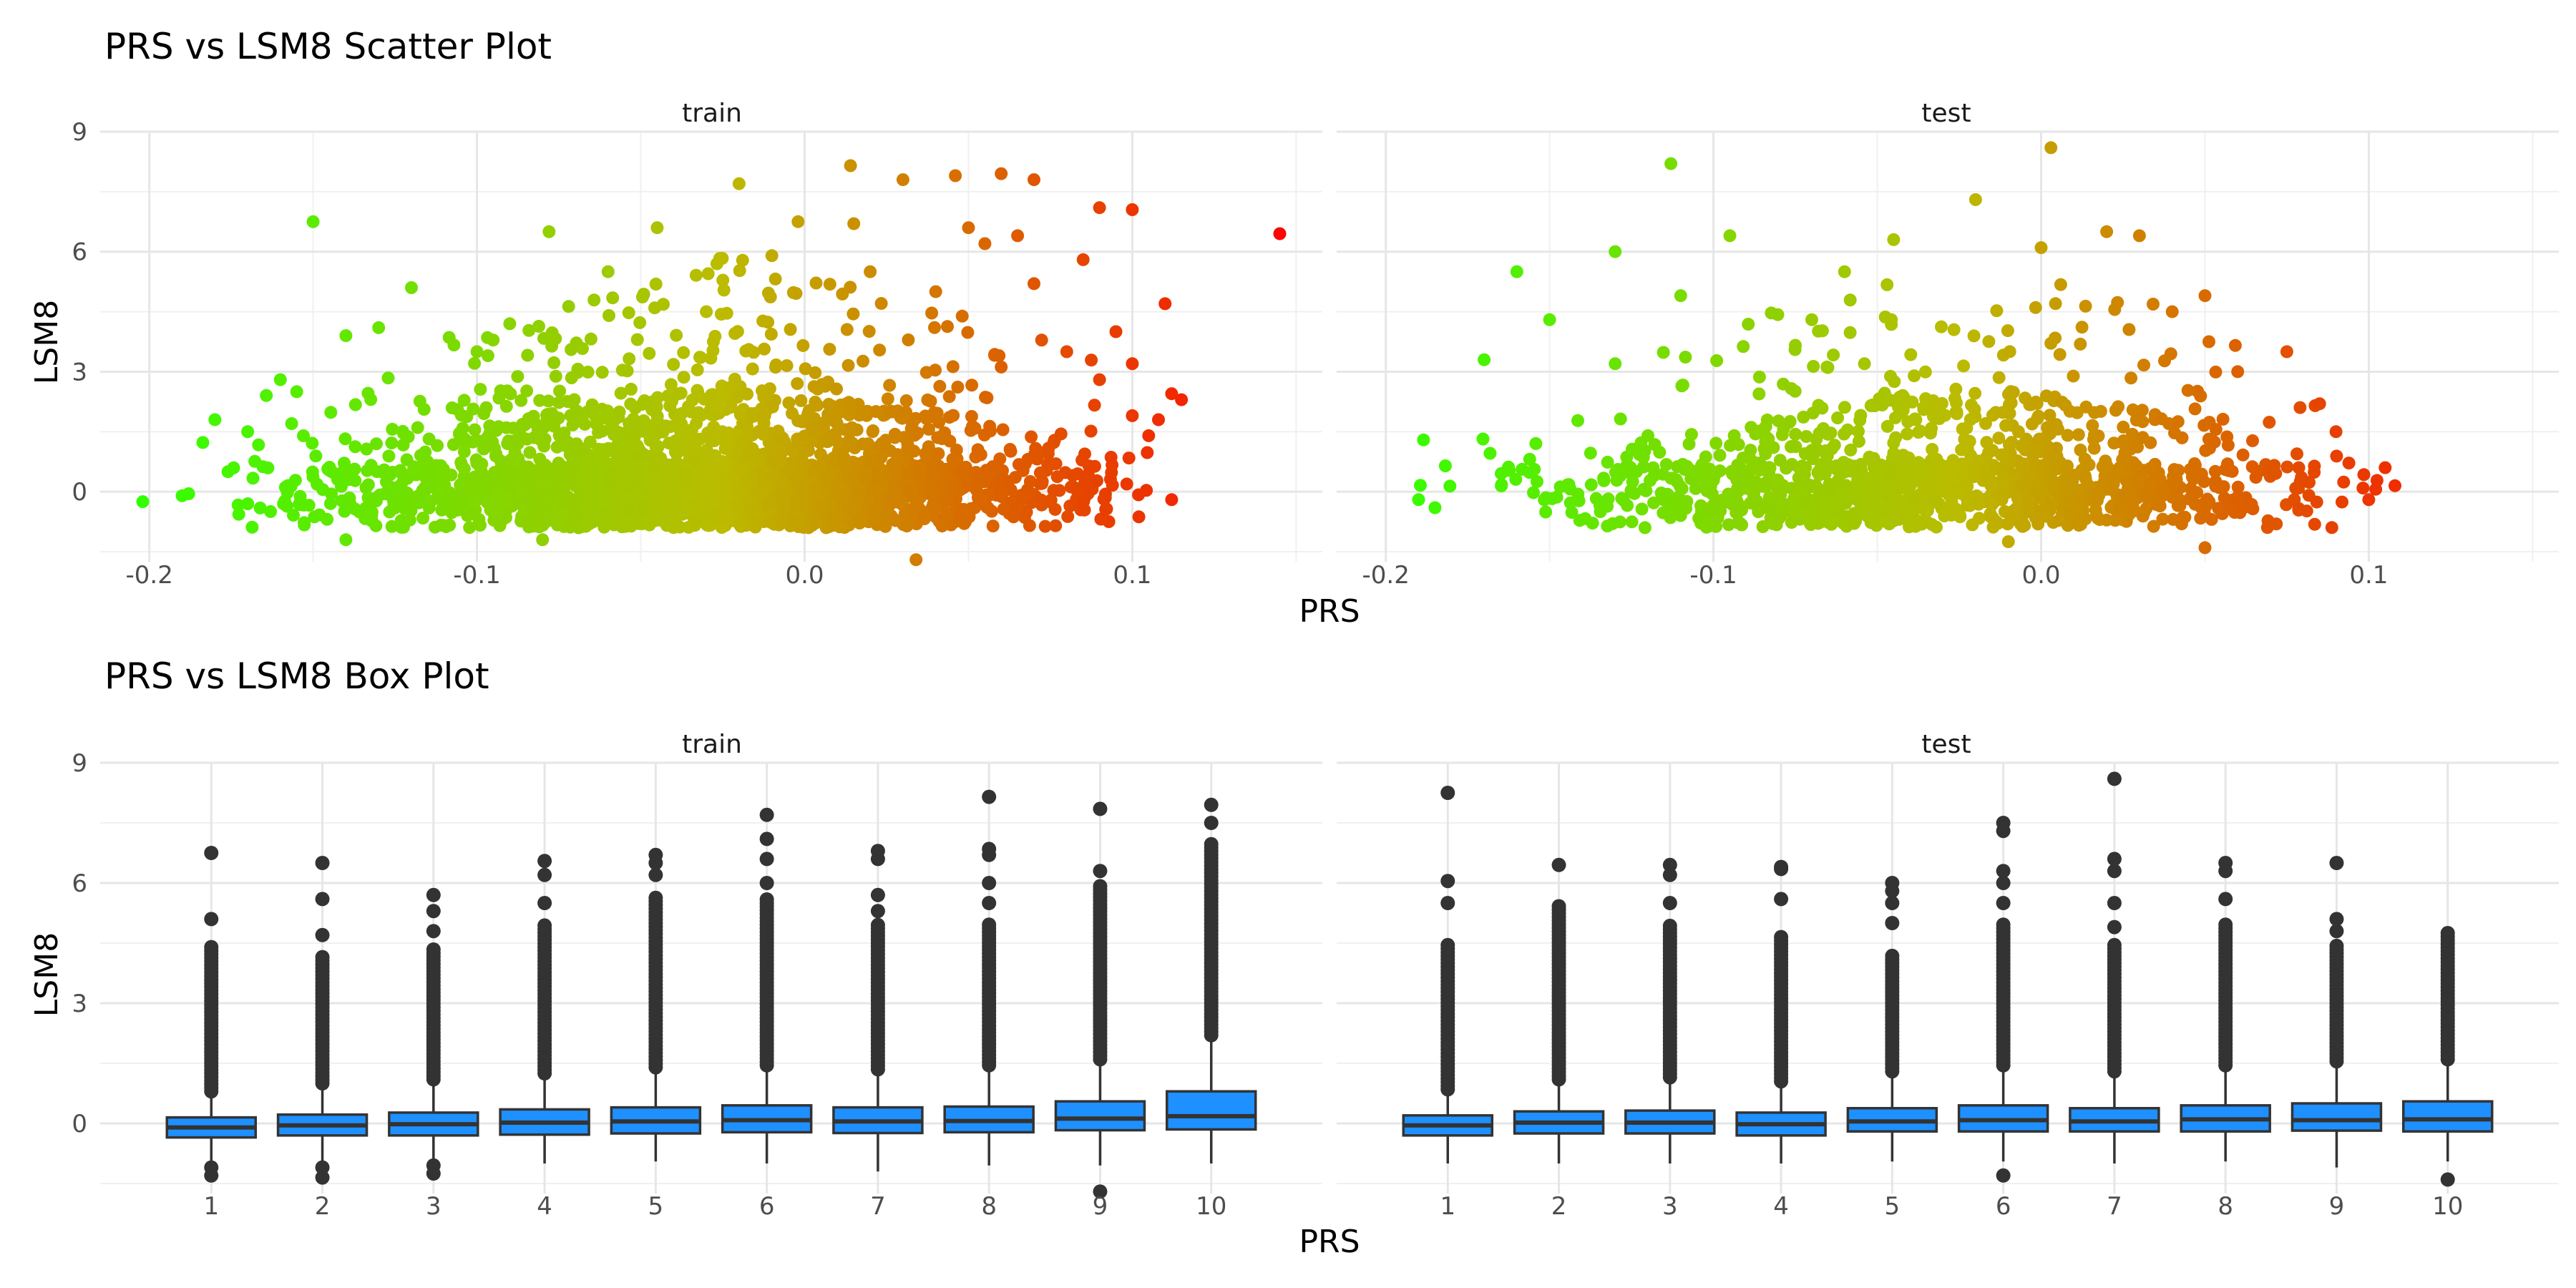  I want to click on scatter-x-tick-label: 0.1, so click(2368, 575).